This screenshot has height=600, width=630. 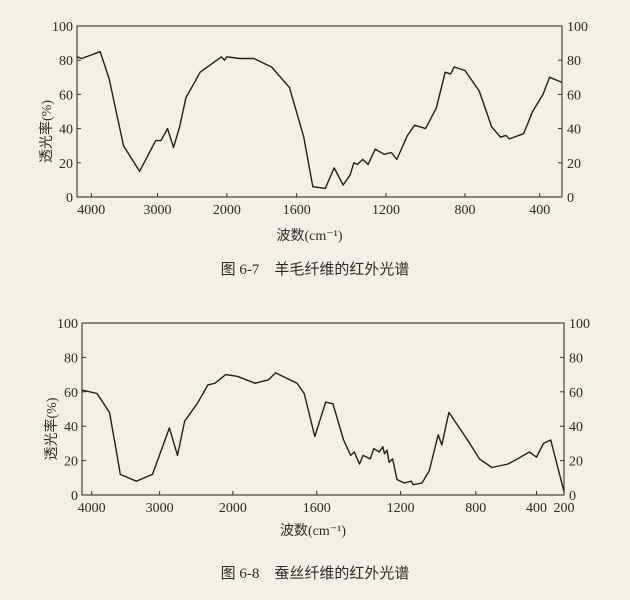 I want to click on figure-caption: 图 6-8 蚕丝纤维的红外光谱, so click(x=315, y=573).